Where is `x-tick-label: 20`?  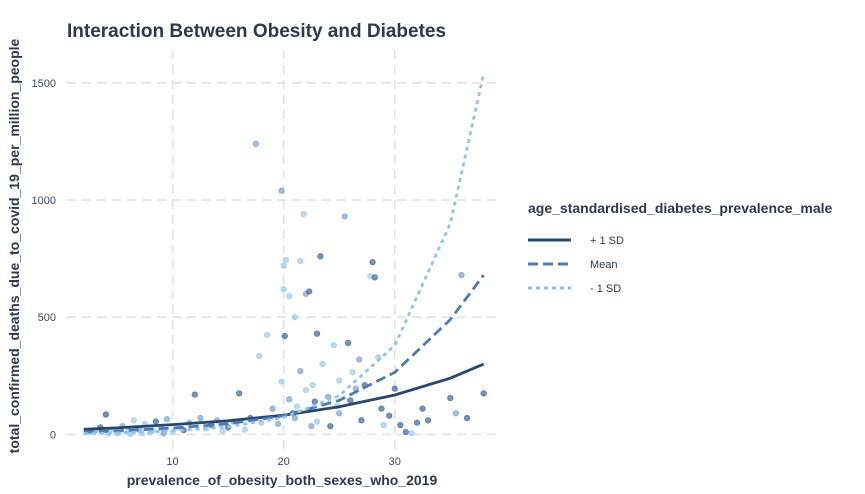 x-tick-label: 20 is located at coordinates (284, 462).